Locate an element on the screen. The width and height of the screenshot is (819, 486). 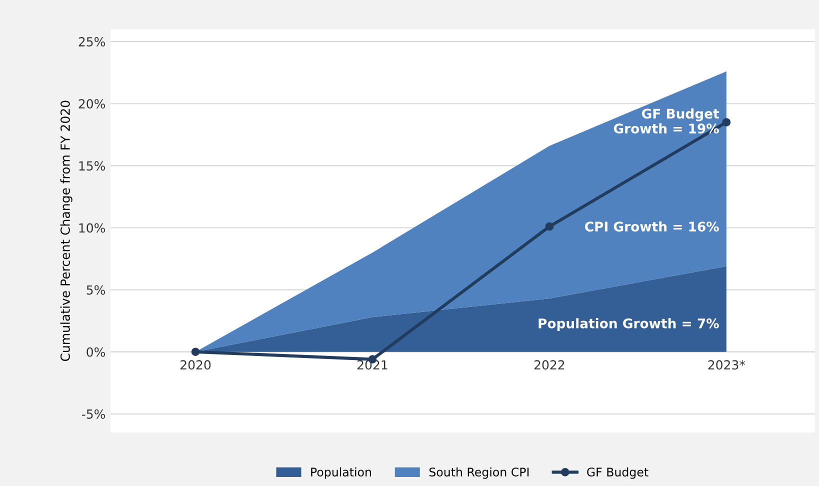
y-tick-label: 20% is located at coordinates (92, 104).